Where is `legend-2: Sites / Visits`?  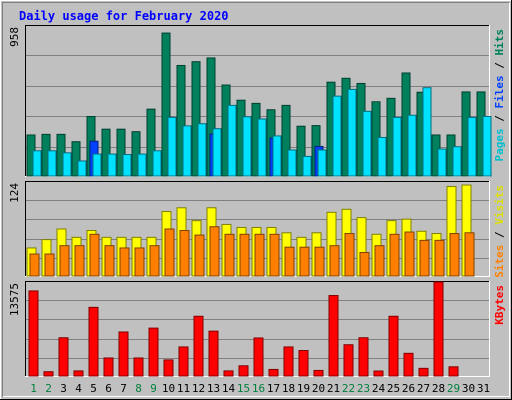 legend-2: Sites / Visits is located at coordinates (499, 231).